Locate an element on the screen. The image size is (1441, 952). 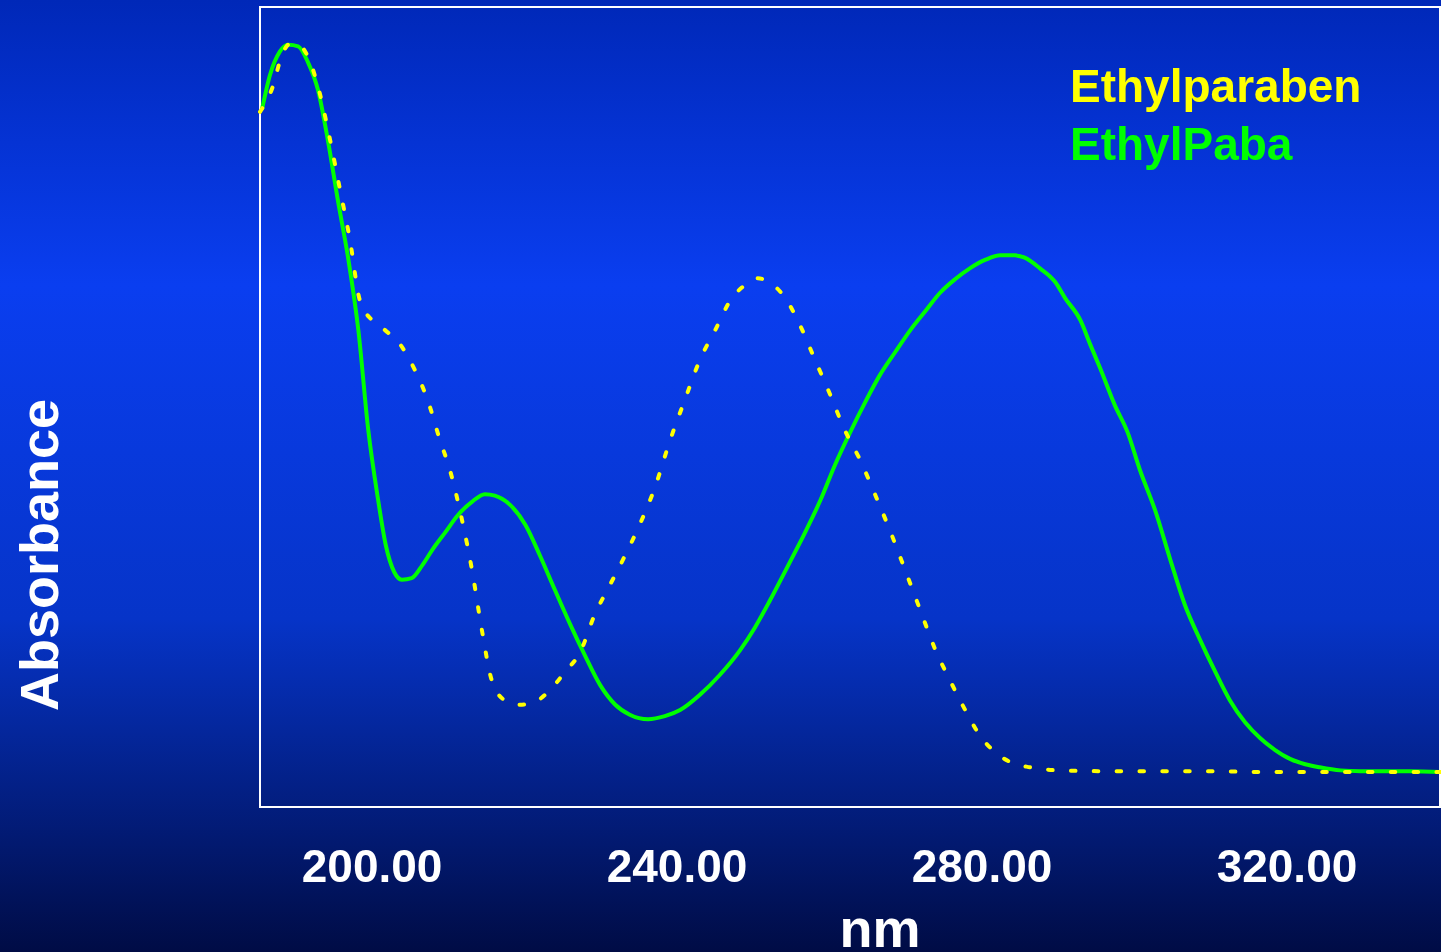
x-tick-label: 200.00 is located at coordinates (372, 866).